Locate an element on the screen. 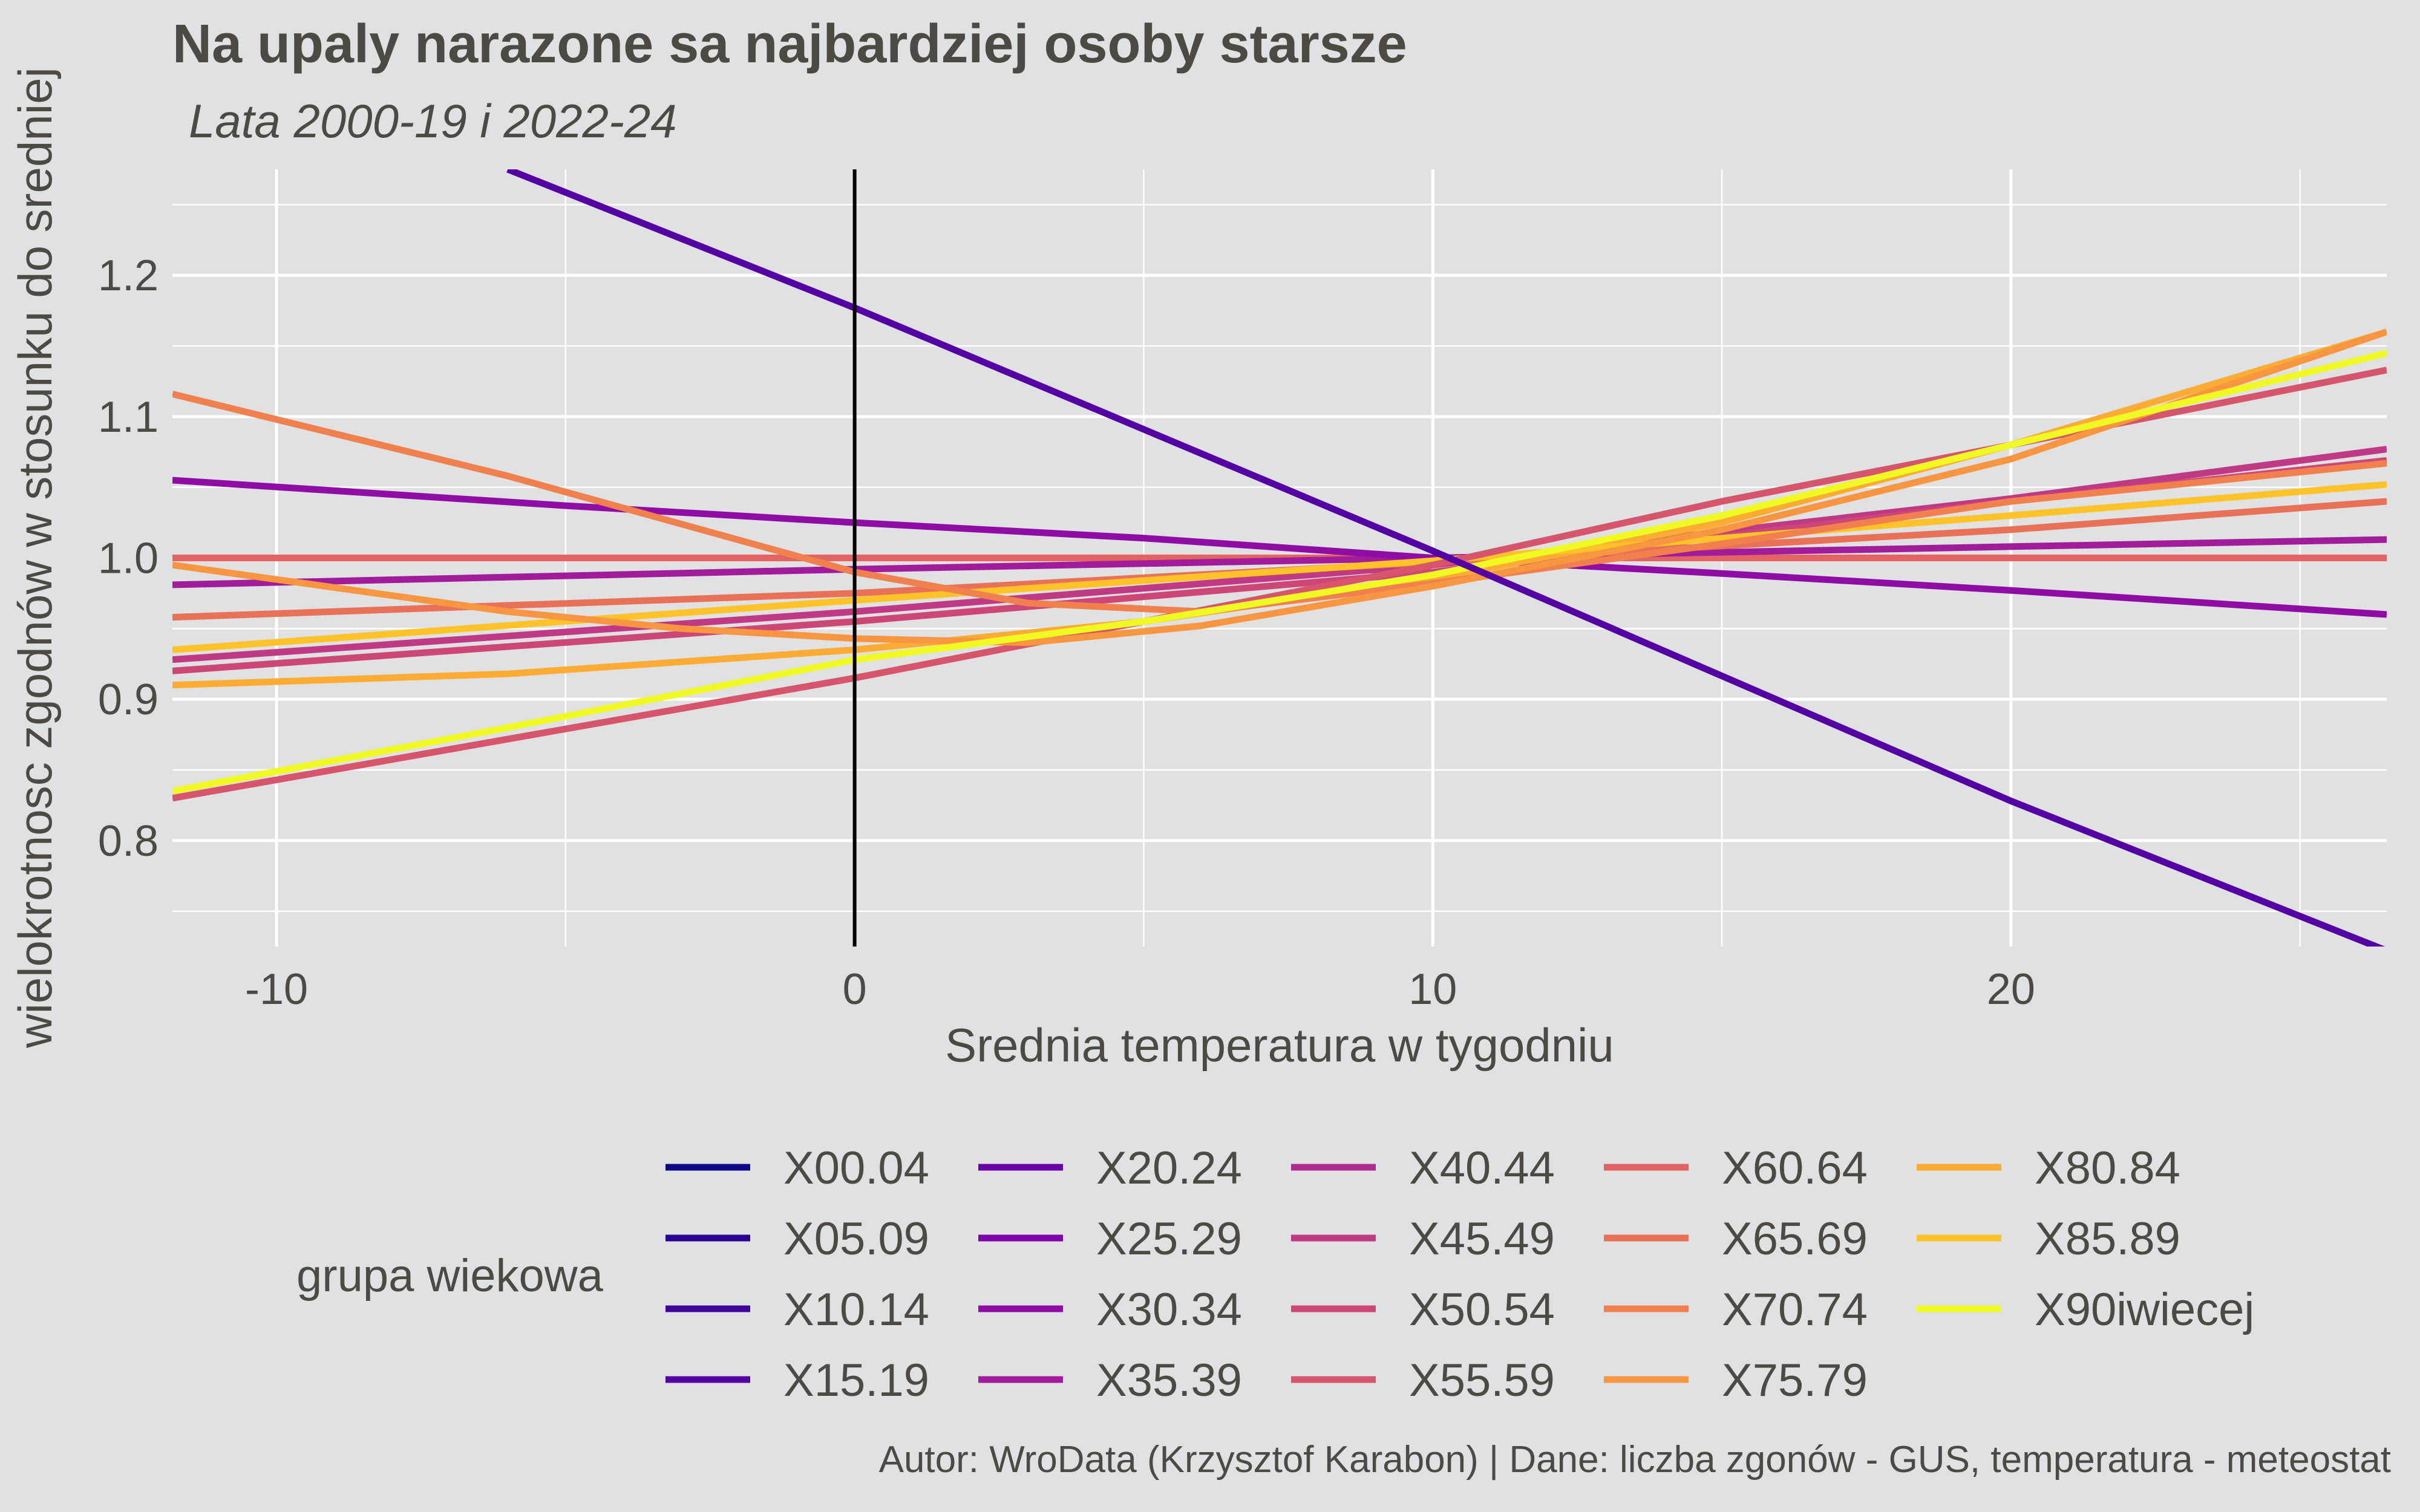  legend-item: X50.54 is located at coordinates (1423, 1309).